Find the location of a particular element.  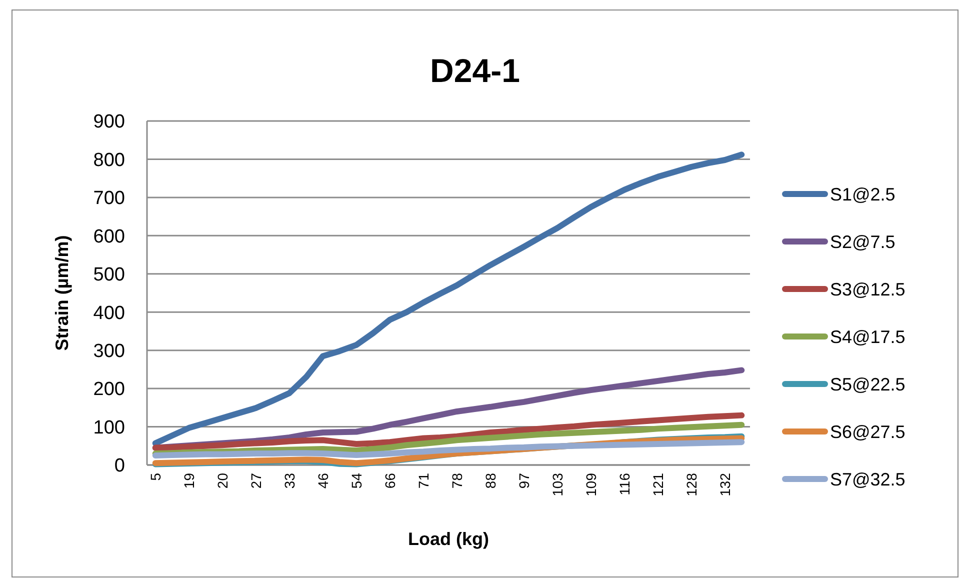

y-tick-label: 500 is located at coordinates (109, 275).